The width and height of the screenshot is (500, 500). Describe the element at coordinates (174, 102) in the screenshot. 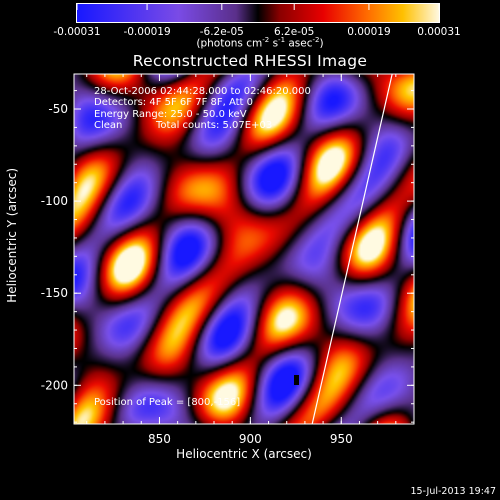

I see `detectors-annotation: Detectors: 4F 5F 6F 7F 8F, Att 0` at that location.